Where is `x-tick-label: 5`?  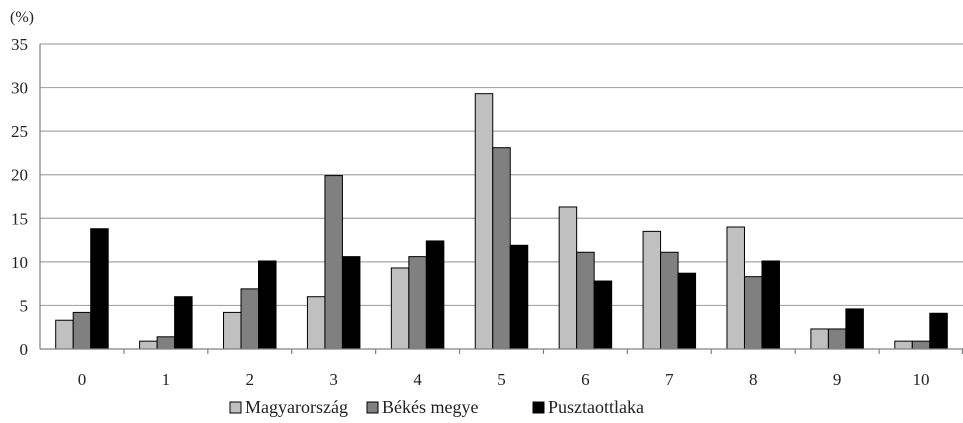
x-tick-label: 5 is located at coordinates (501, 379).